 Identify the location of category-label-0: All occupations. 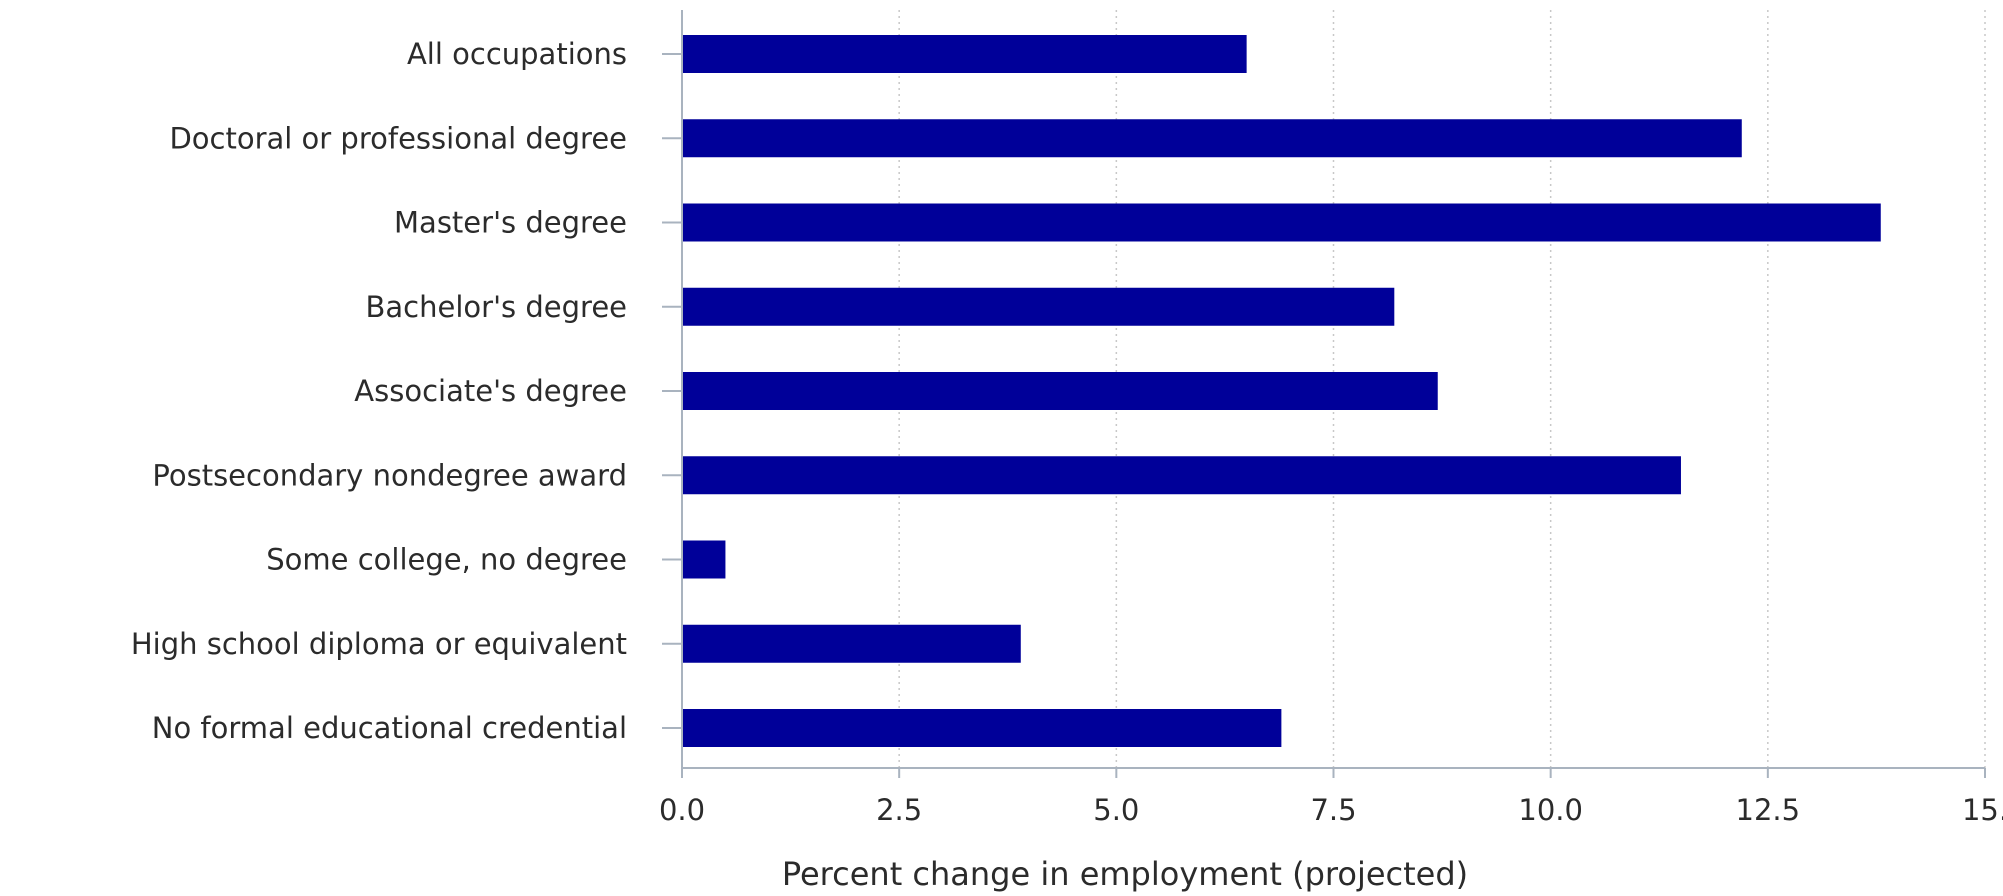
(517, 54).